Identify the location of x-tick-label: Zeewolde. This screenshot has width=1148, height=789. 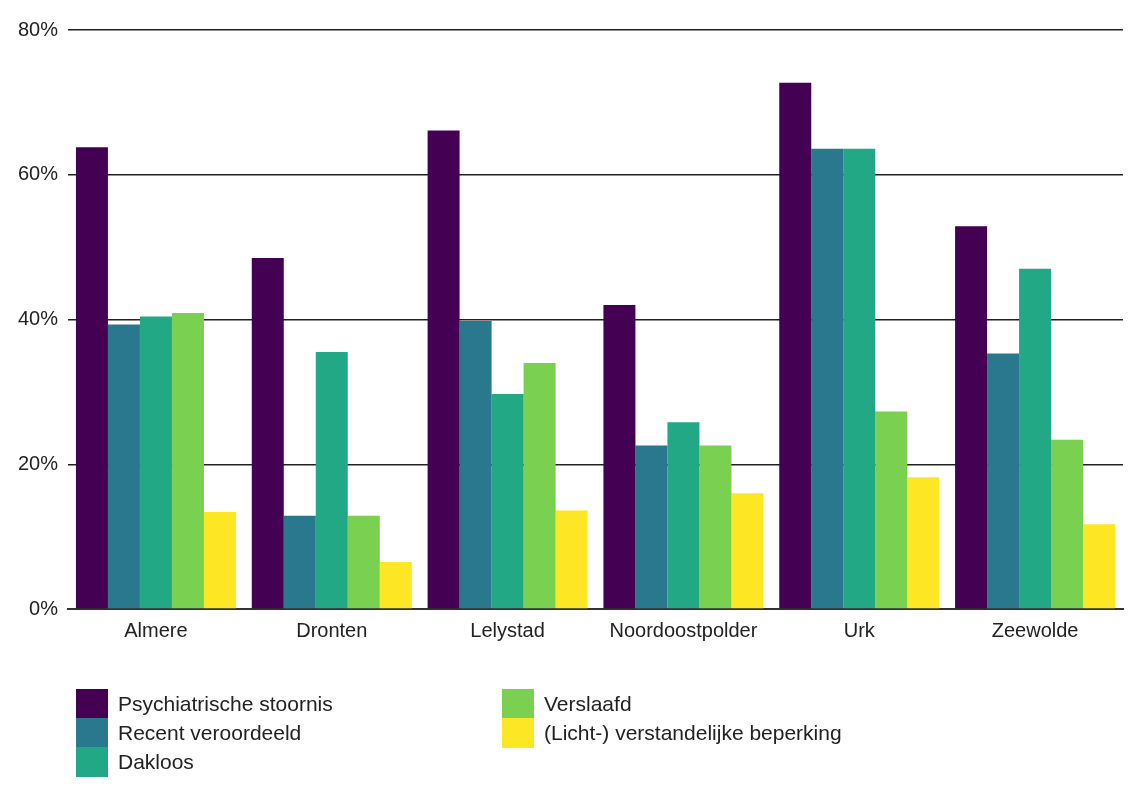
(1035, 629).